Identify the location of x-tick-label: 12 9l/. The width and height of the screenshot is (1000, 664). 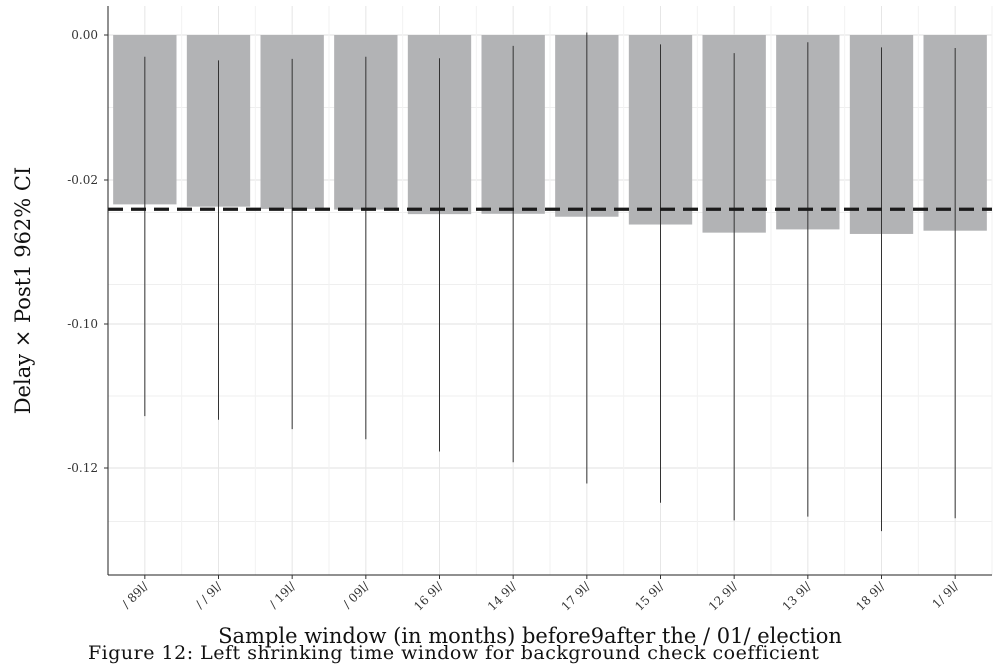
(723, 596).